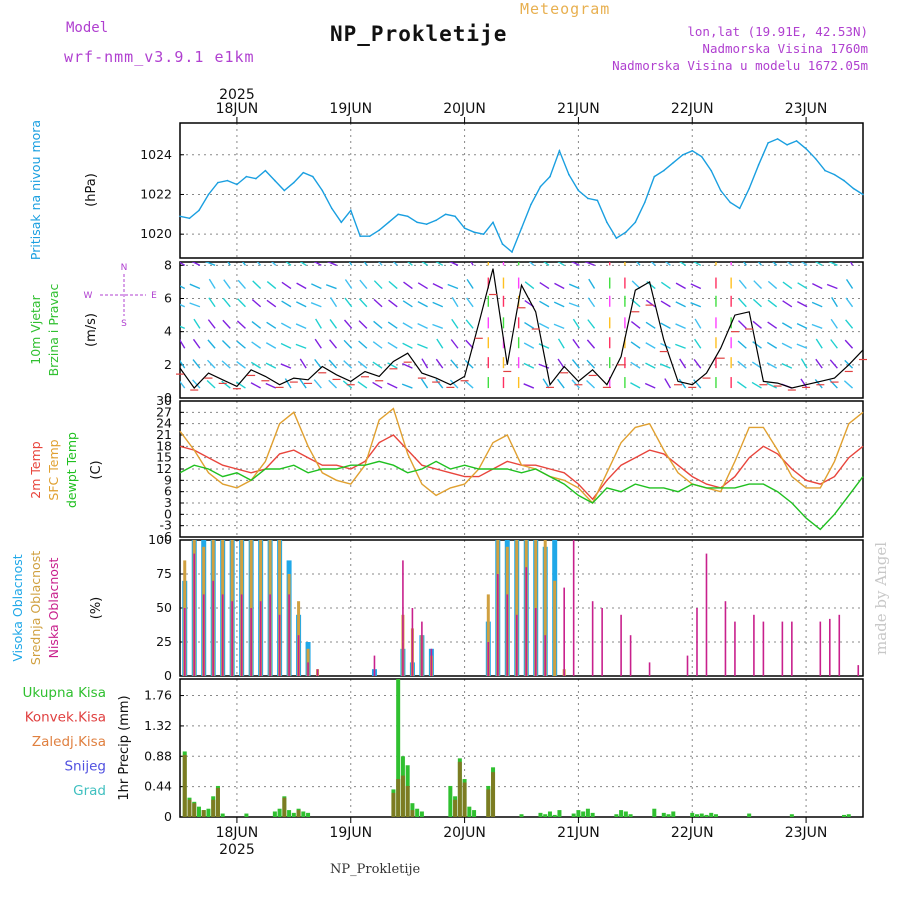 This screenshot has width=900, height=900. What do you see at coordinates (350, 833) in the screenshot?
I see `bottom-day-label: 19JUN` at bounding box center [350, 833].